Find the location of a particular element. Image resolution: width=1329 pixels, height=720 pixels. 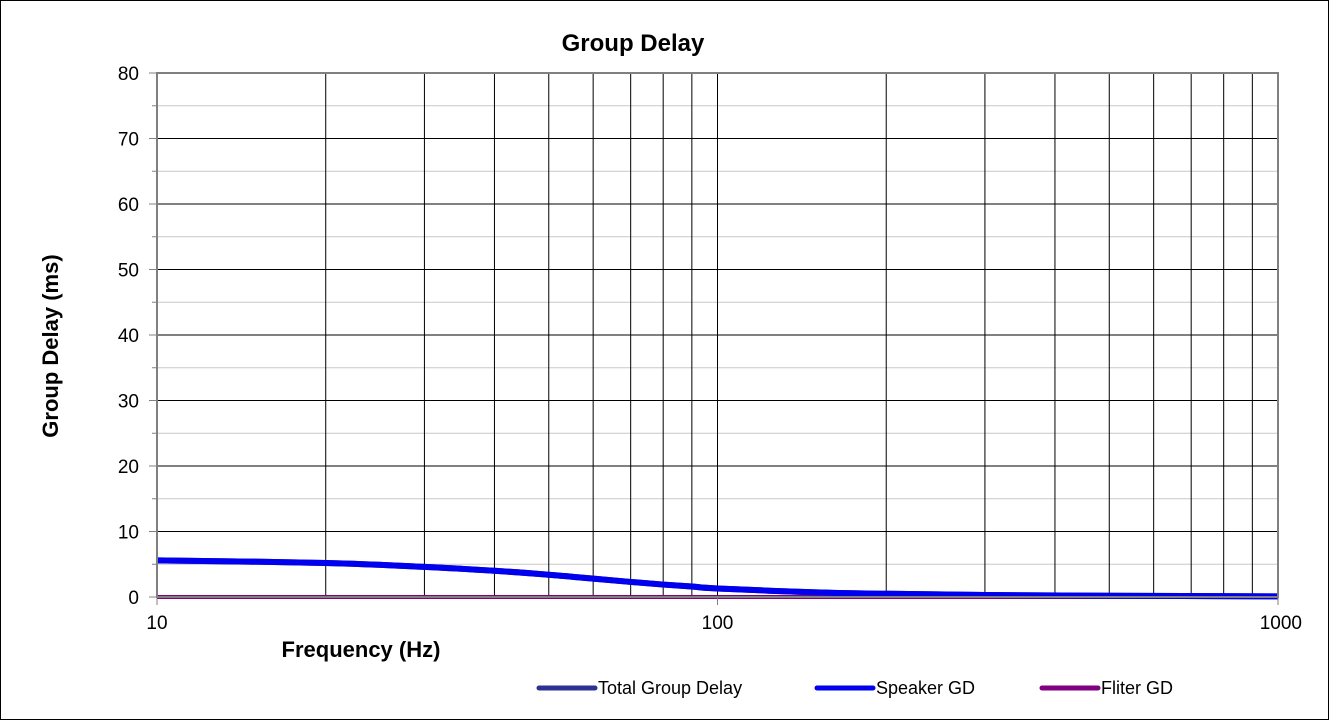

legend: Total Group Delay Speaker GD Fliter GD is located at coordinates (854, 688).